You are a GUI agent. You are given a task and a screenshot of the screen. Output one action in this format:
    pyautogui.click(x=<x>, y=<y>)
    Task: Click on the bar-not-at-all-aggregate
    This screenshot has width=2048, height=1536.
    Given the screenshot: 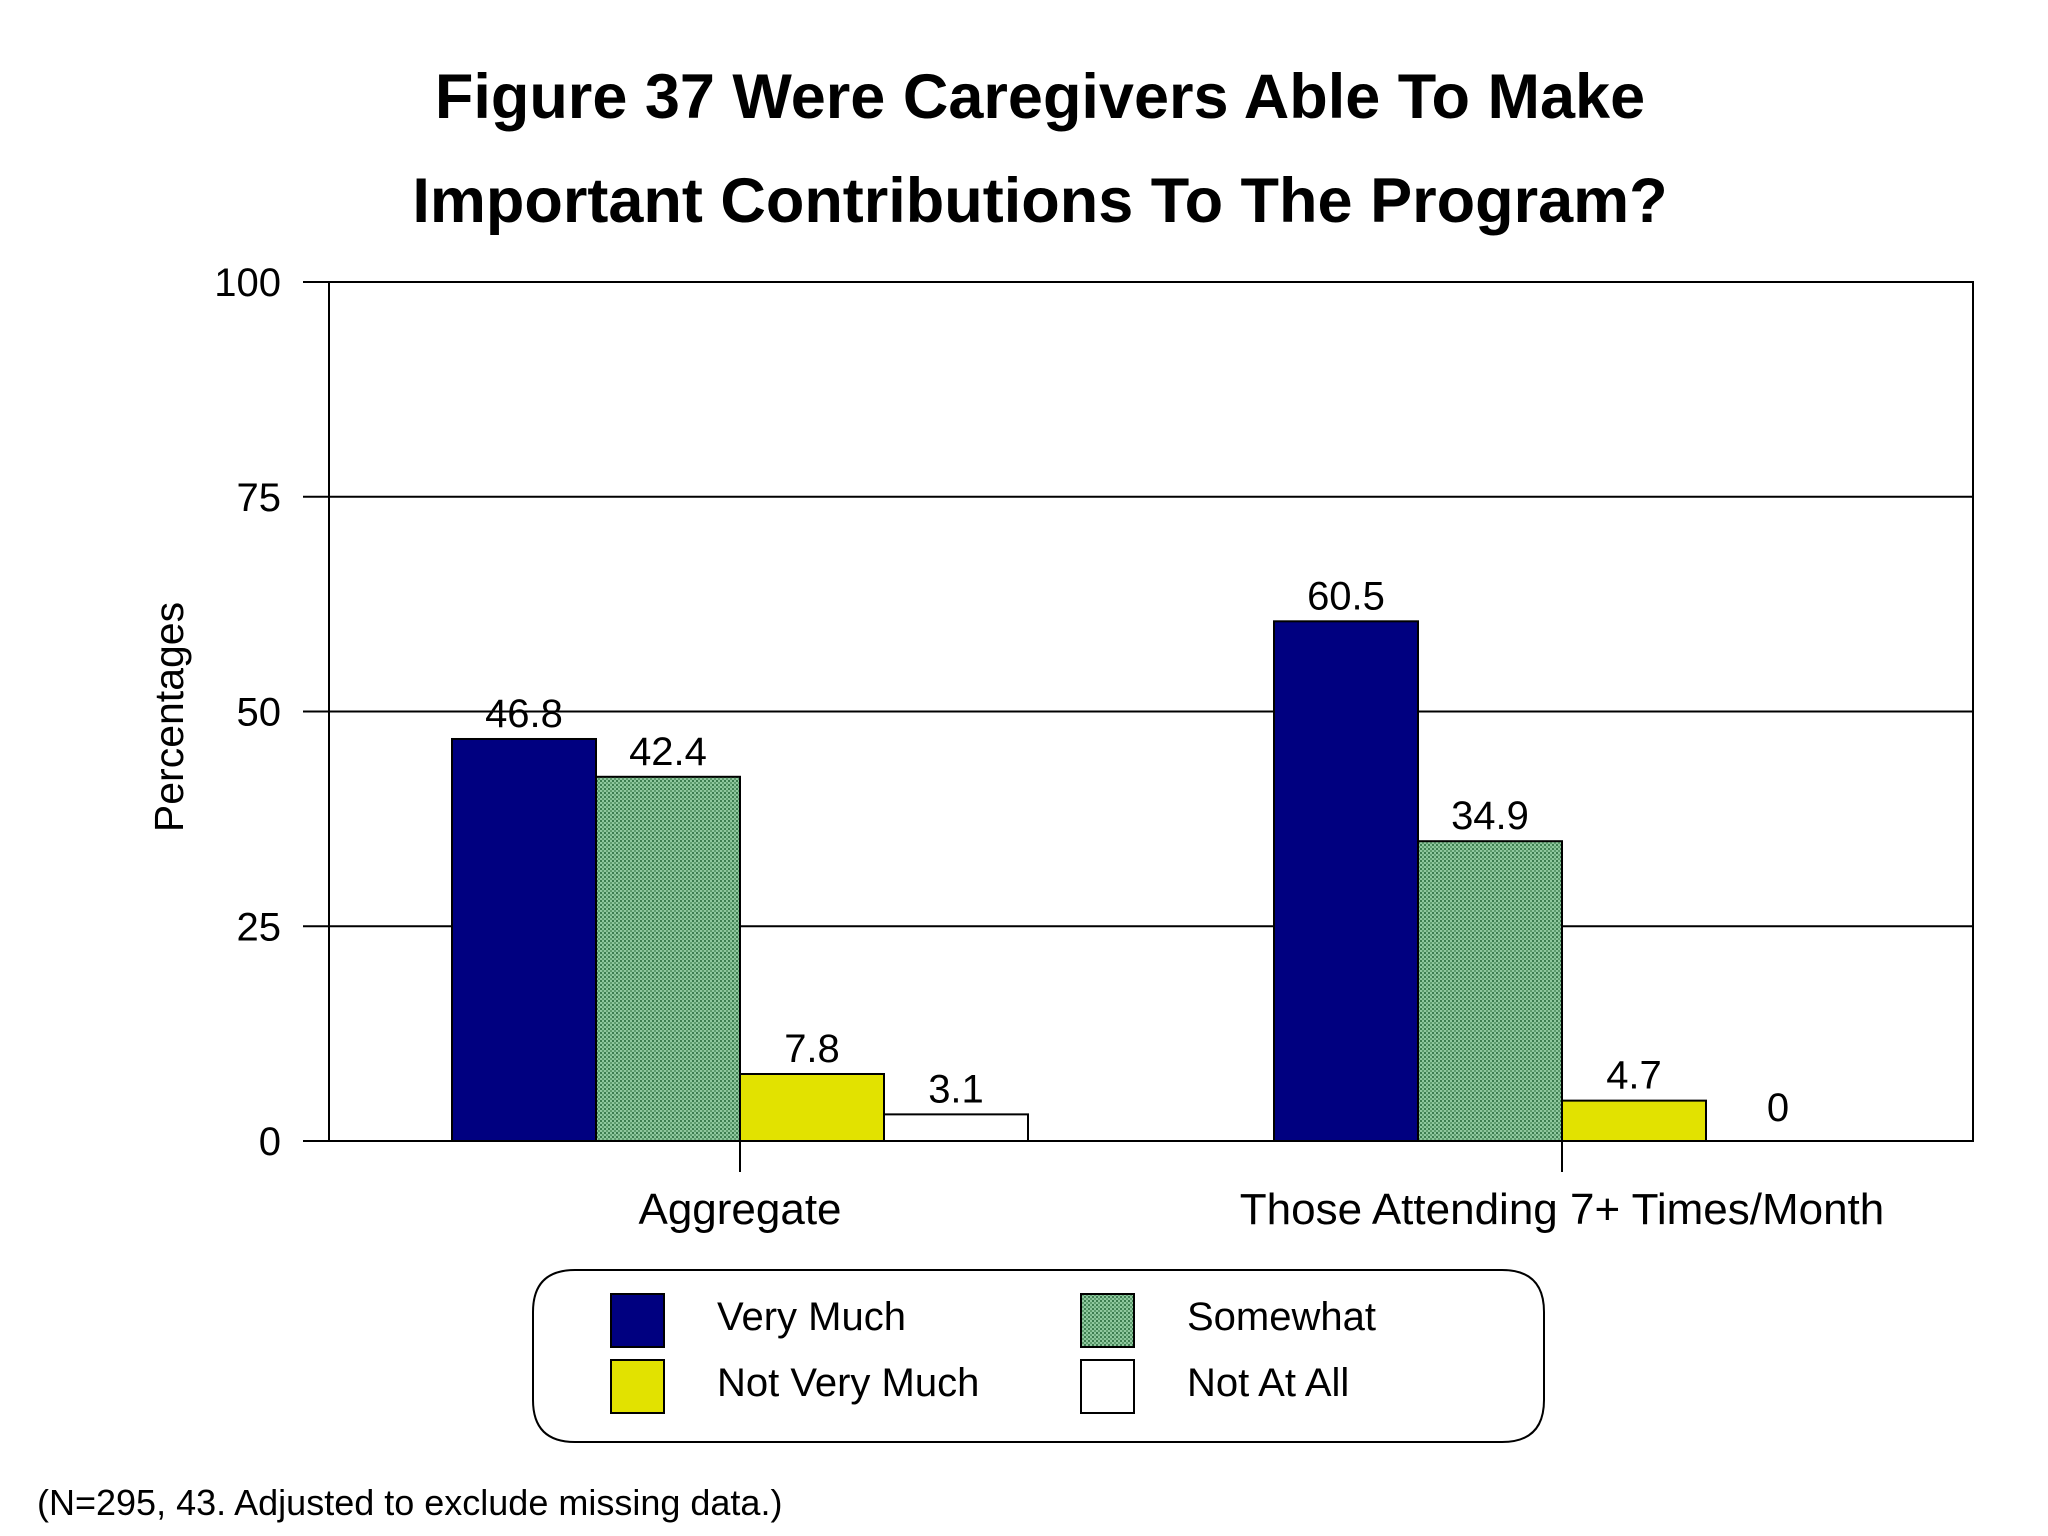 What is the action you would take?
    pyautogui.click(x=956, y=1127)
    